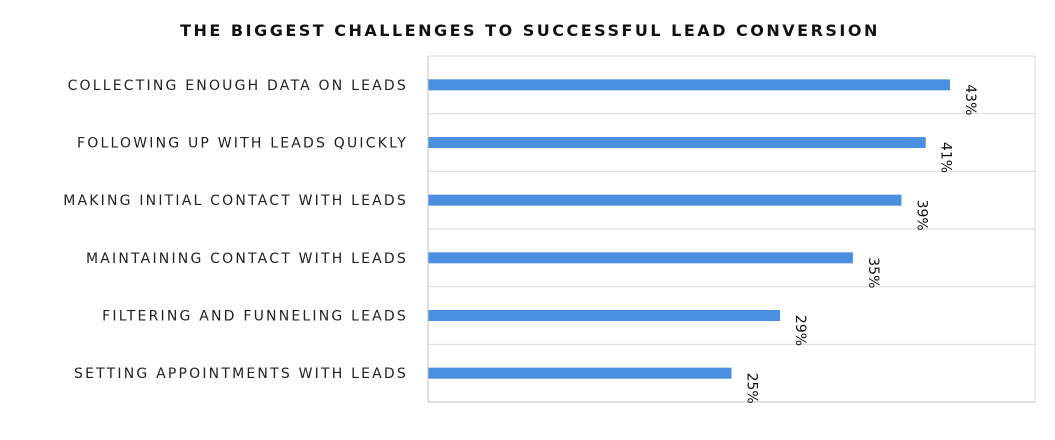 This screenshot has height=440, width=1055. Describe the element at coordinates (242, 144) in the screenshot. I see `category-label: FOLLOWING UP WITH LEADS QUICKLY` at that location.